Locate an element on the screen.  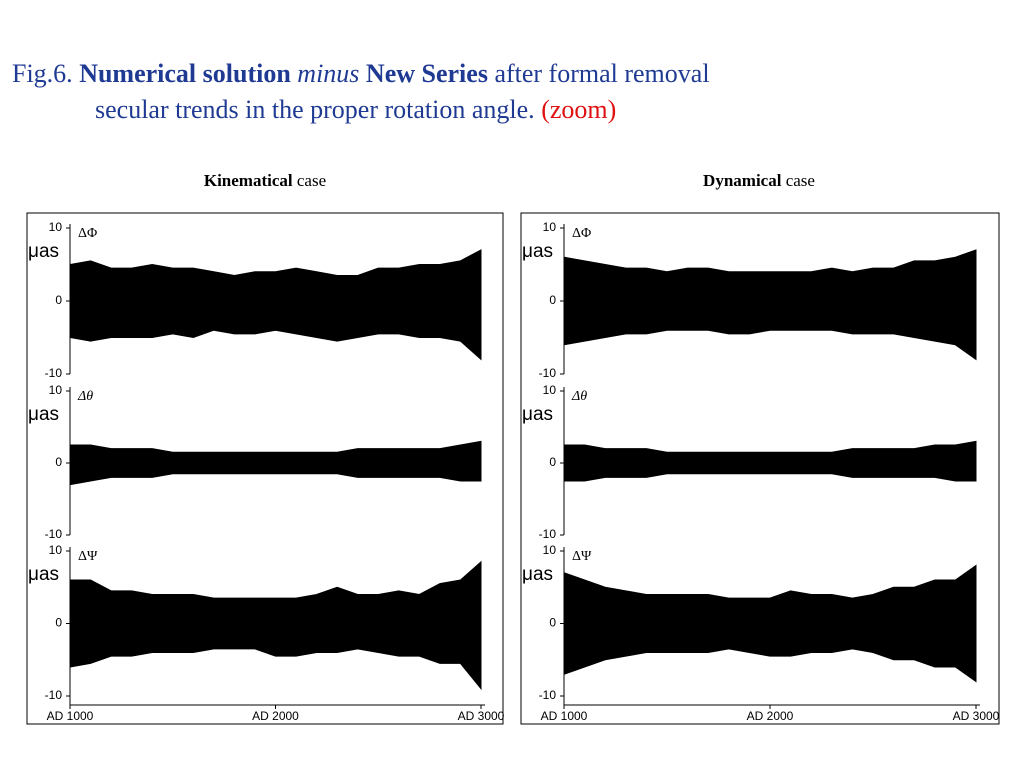
text: (zoom) is located at coordinates (579, 109).